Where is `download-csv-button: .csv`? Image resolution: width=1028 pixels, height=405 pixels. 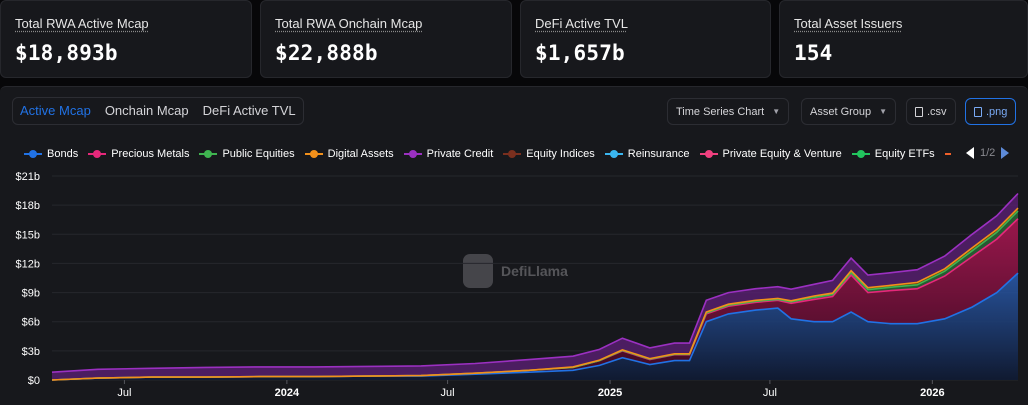
download-csv-button: .csv is located at coordinates (931, 111).